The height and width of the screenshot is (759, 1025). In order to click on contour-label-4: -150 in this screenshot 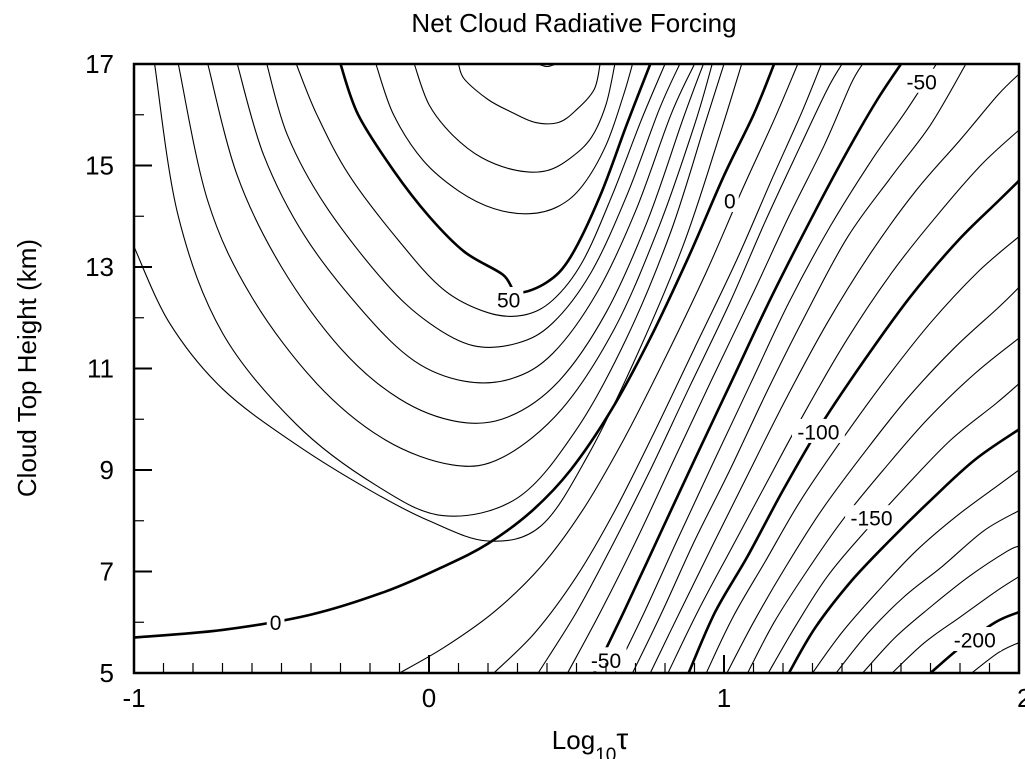, I will do `click(871, 519)`.